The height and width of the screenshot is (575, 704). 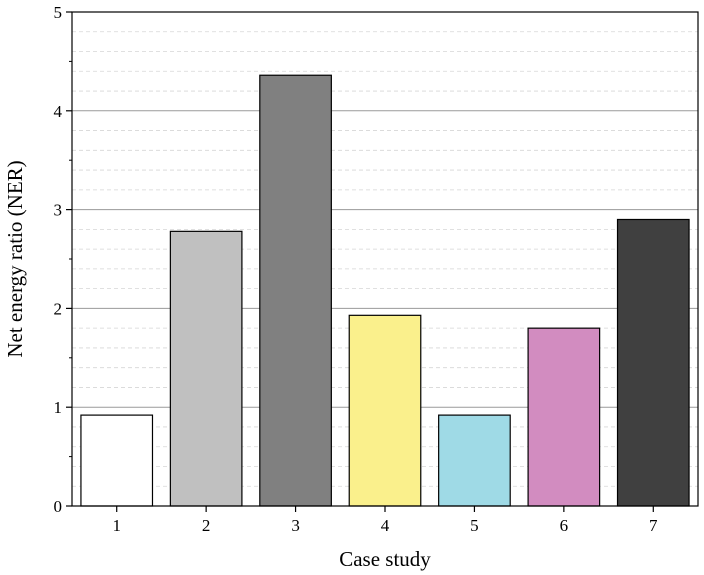 I want to click on x-tick-label: 6, so click(x=564, y=525).